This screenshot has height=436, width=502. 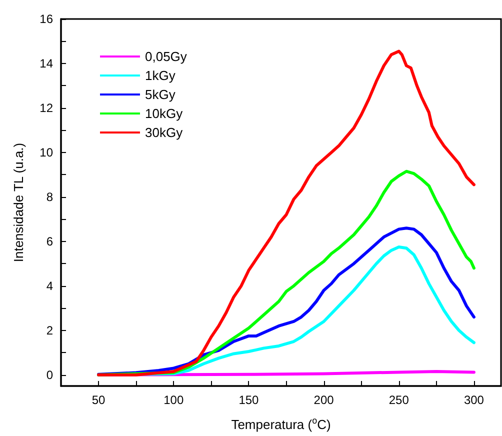 I want to click on y-tick-label: 0, so click(x=50, y=375).